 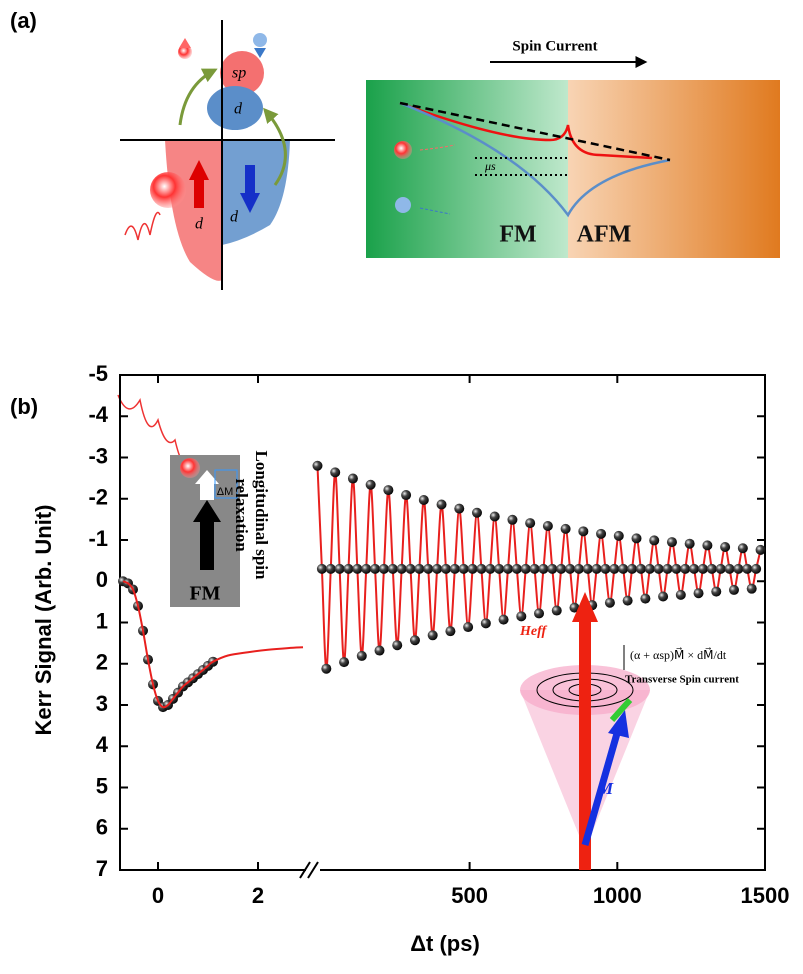 What do you see at coordinates (98, 538) in the screenshot?
I see `y-tick-label: -1` at bounding box center [98, 538].